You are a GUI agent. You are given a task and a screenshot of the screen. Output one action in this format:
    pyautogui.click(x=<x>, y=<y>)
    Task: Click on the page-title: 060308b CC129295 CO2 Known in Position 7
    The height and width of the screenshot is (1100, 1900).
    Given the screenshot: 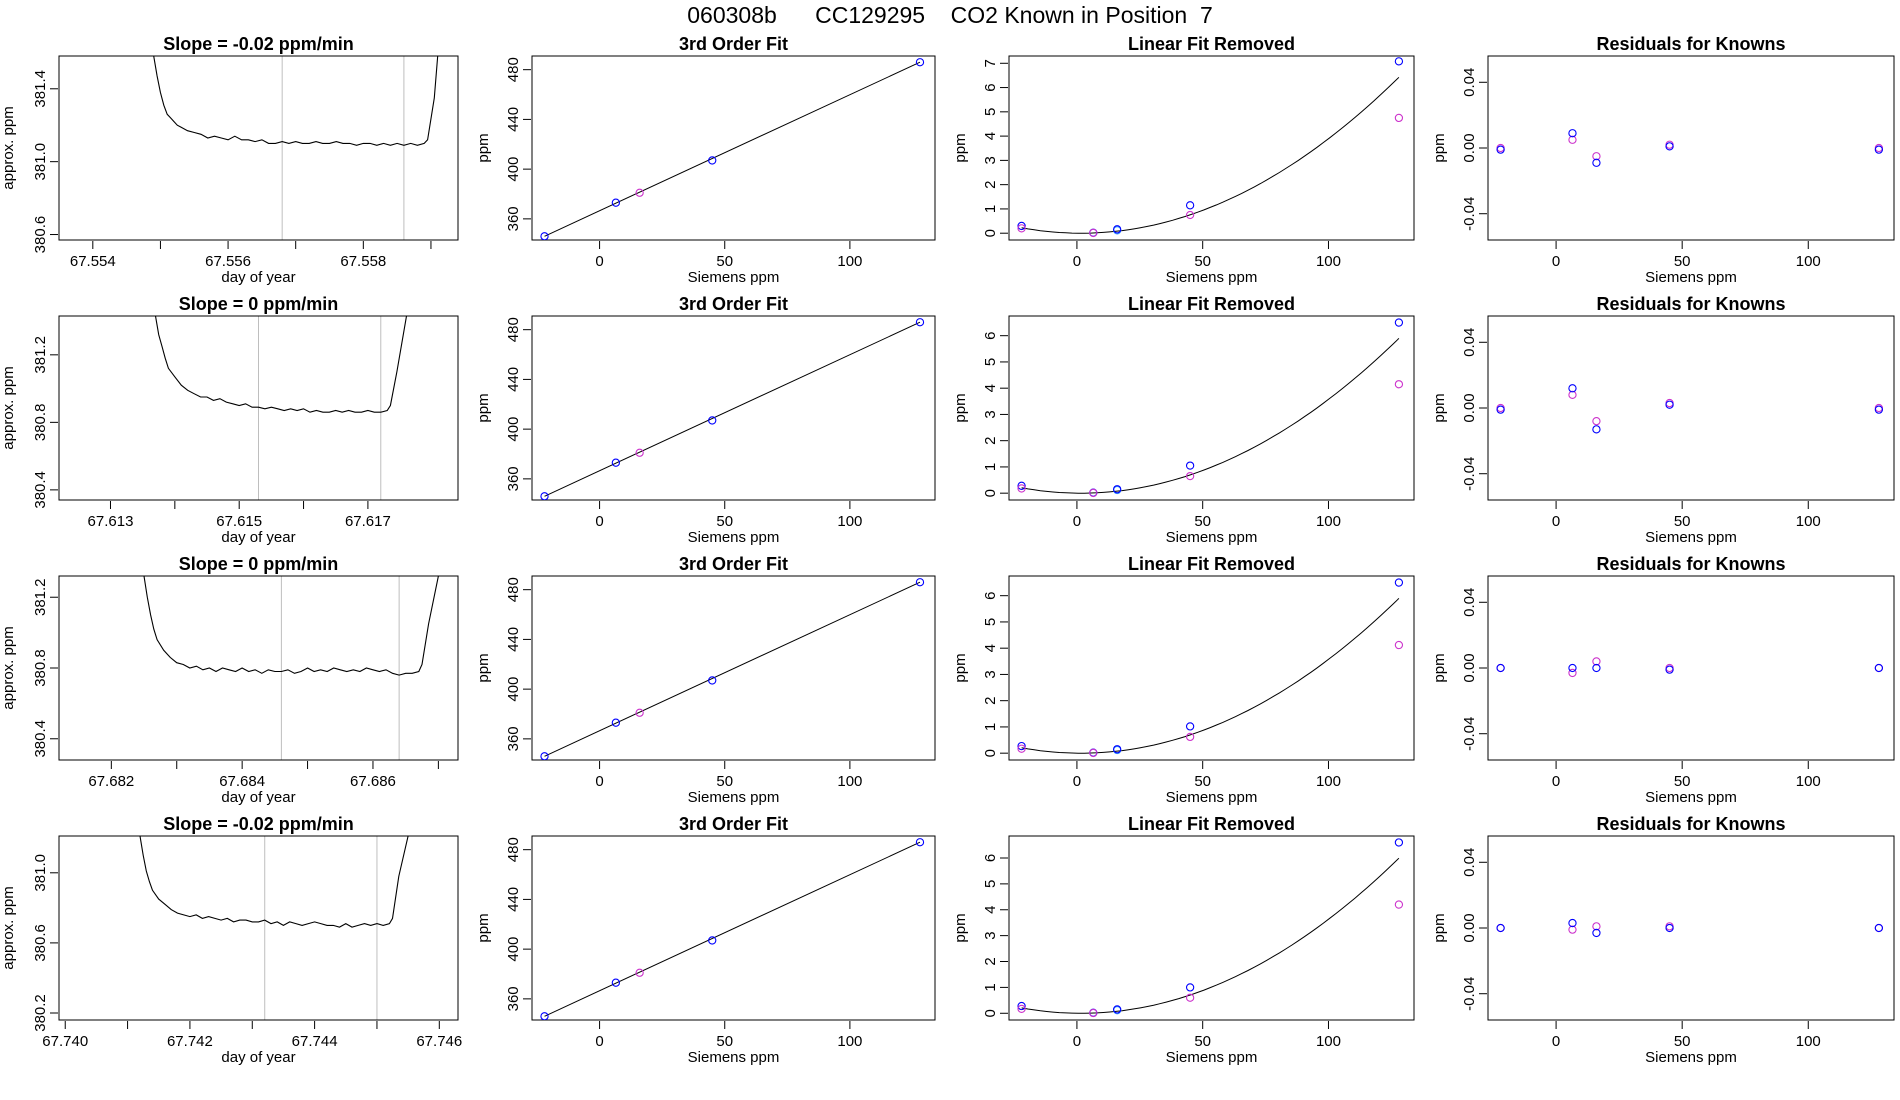 What is the action you would take?
    pyautogui.click(x=950, y=15)
    